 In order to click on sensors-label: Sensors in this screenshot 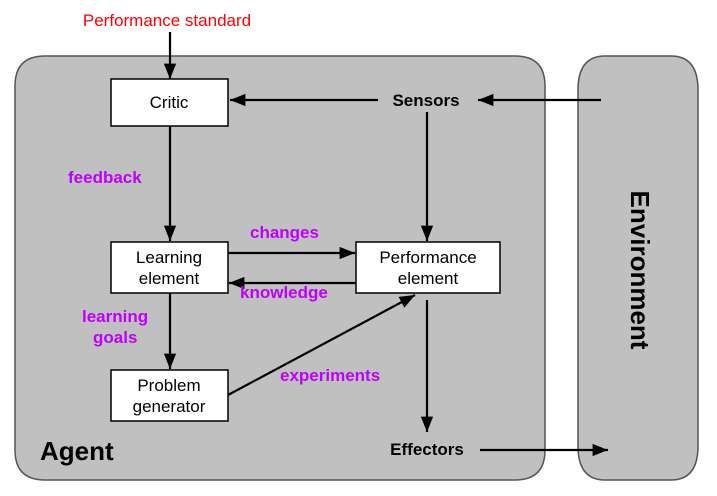, I will do `click(425, 100)`.